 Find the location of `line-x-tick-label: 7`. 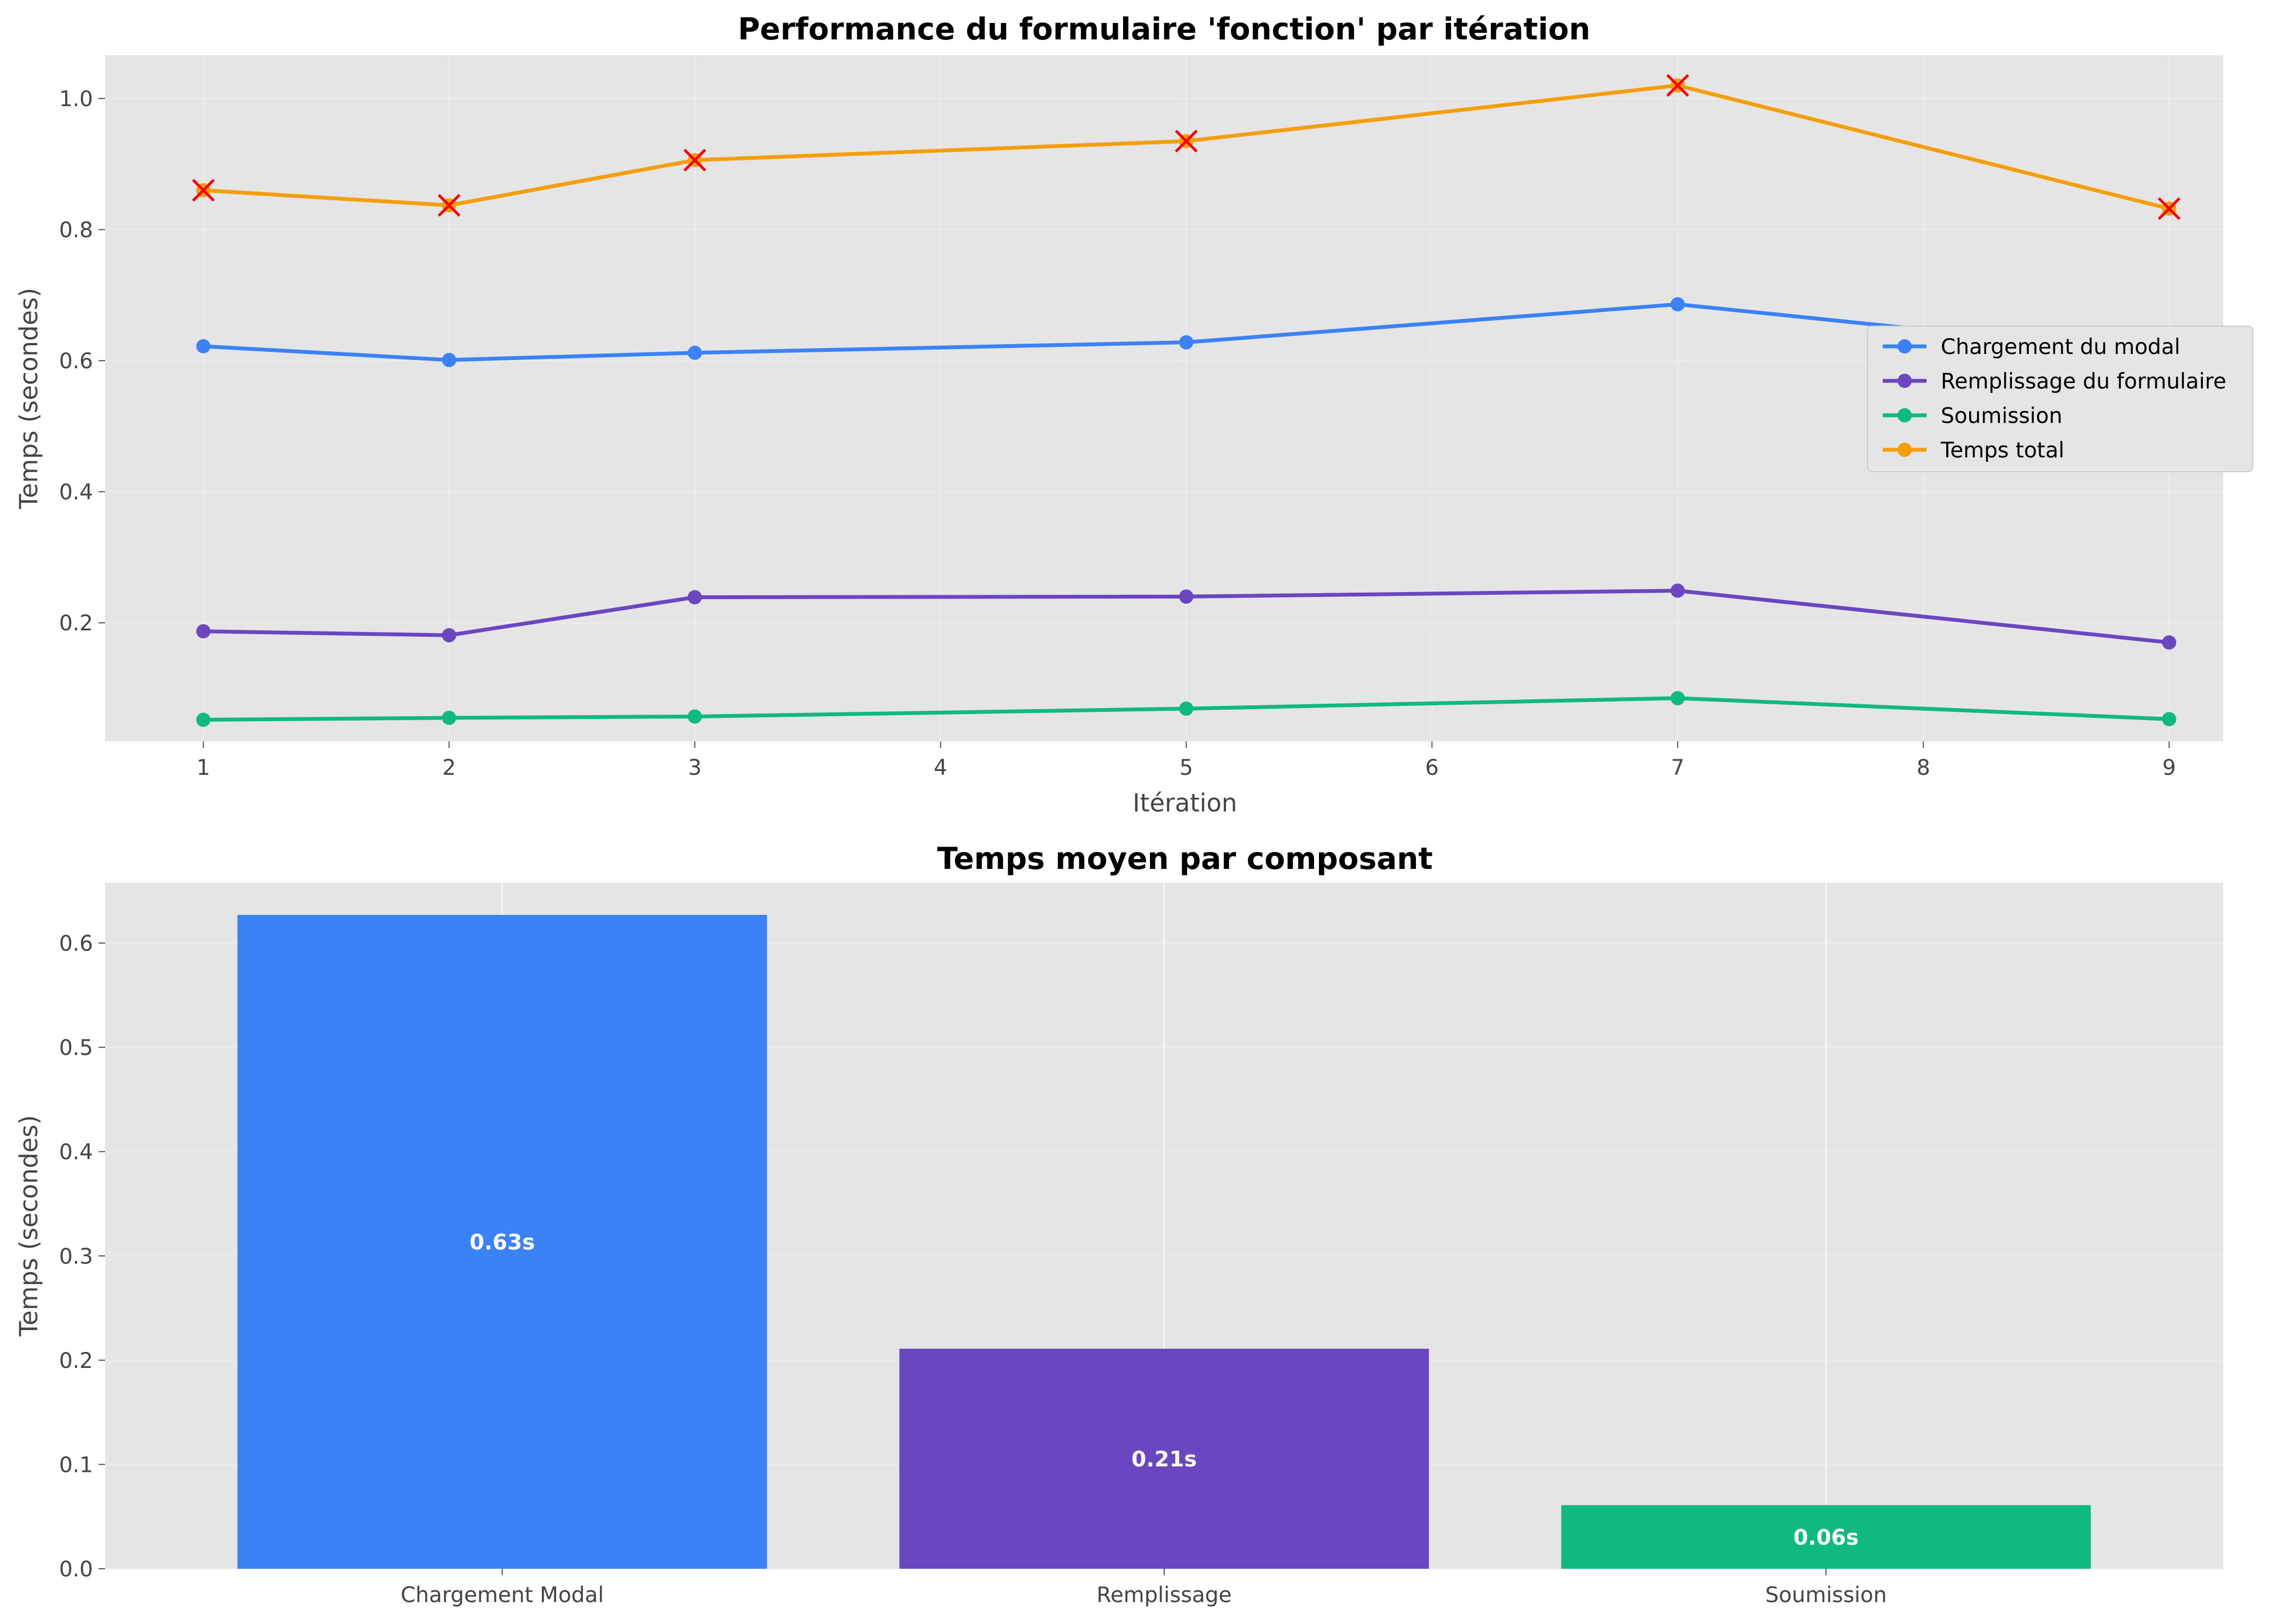

line-x-tick-label: 7 is located at coordinates (1678, 768).